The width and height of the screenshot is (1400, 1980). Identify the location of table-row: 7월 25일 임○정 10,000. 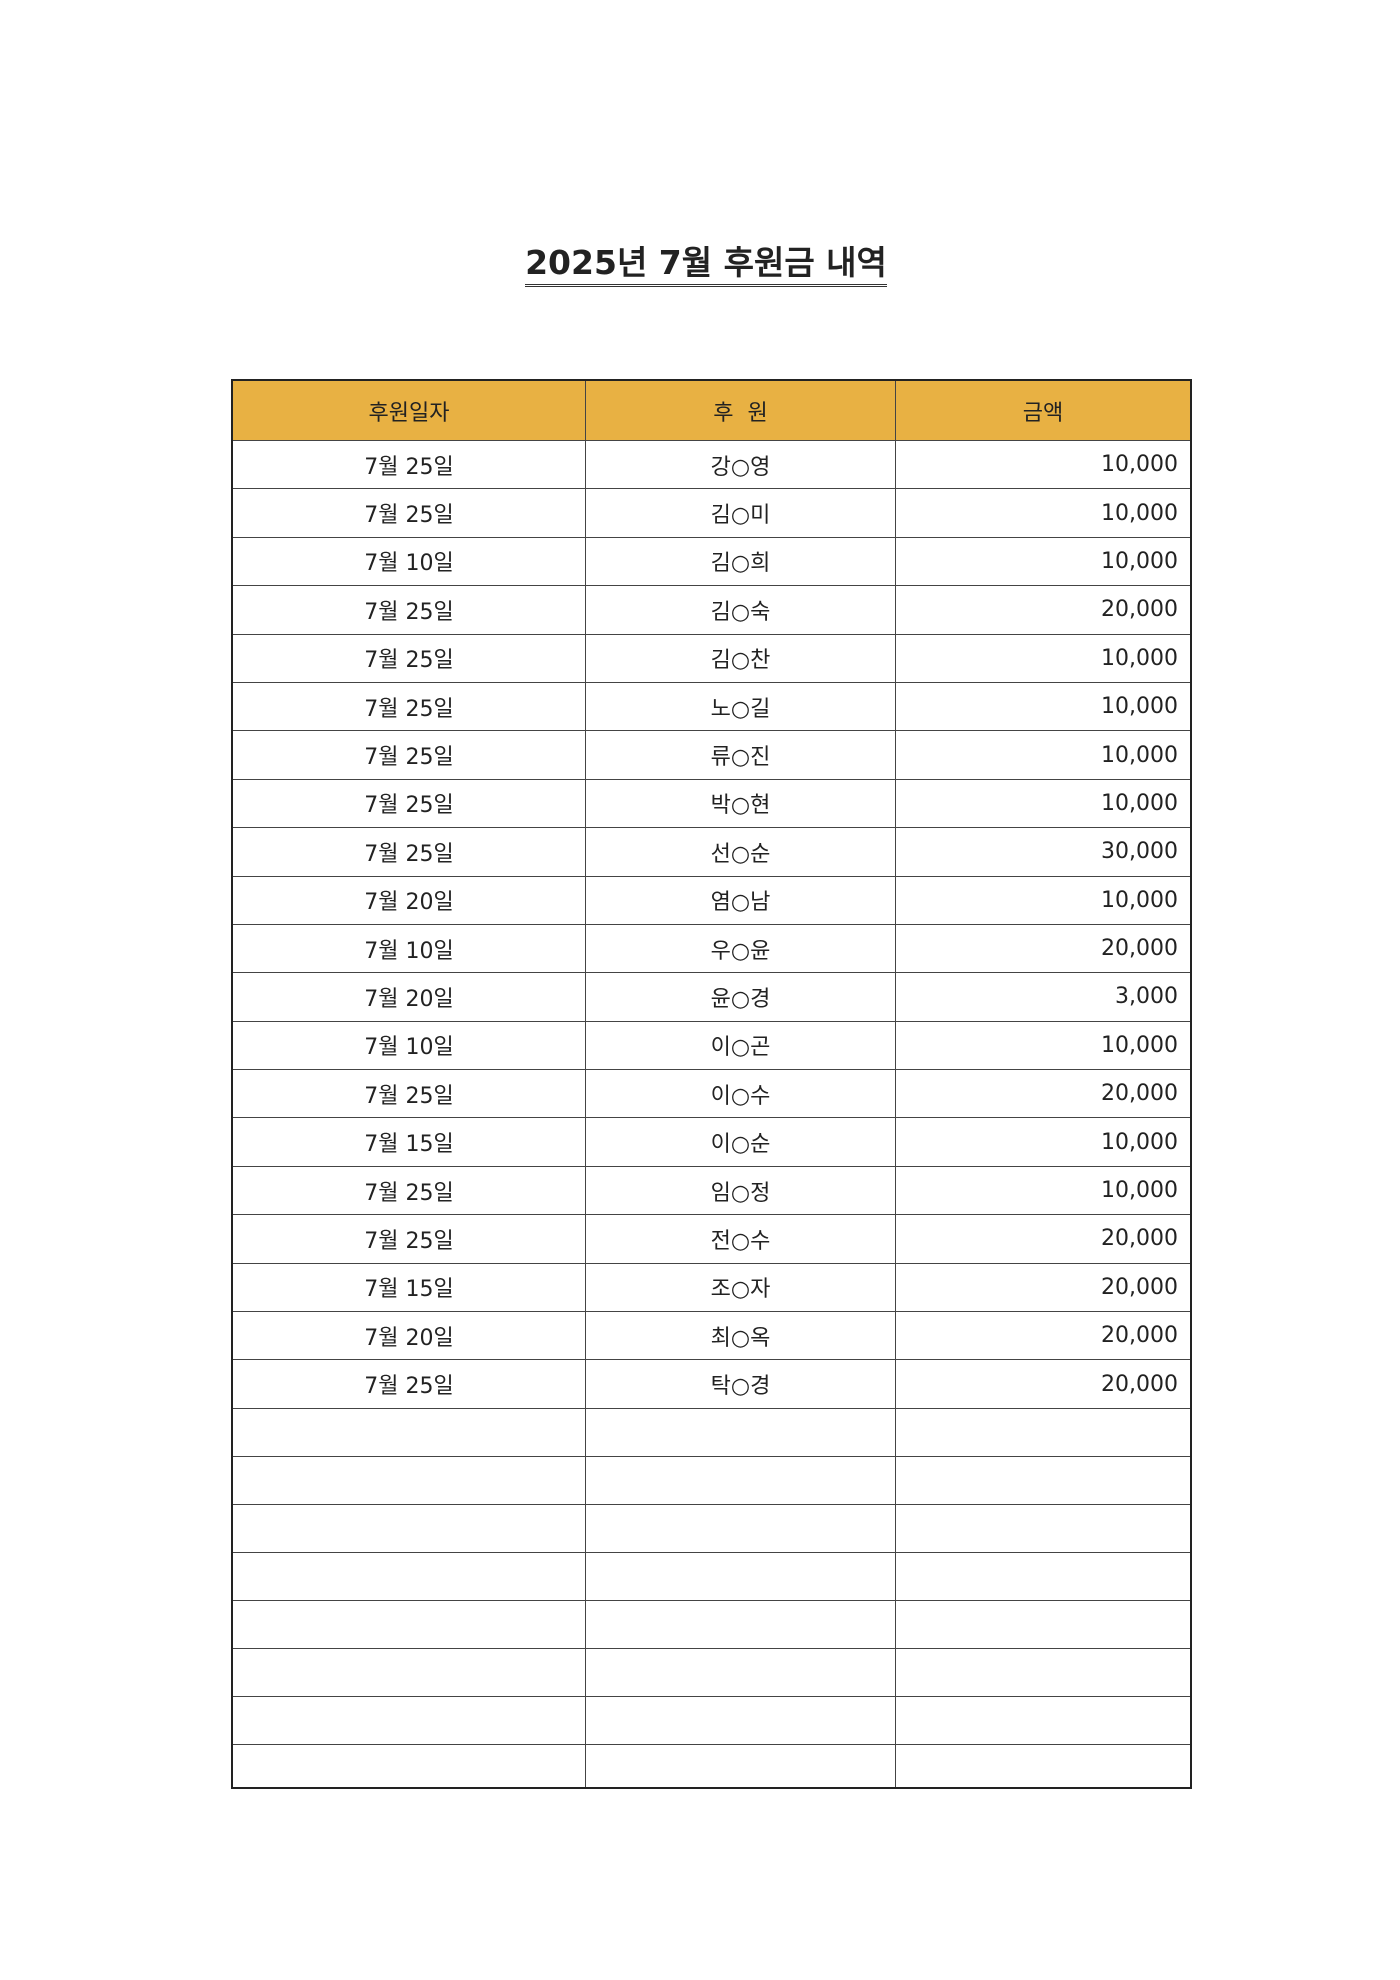
(711, 1190).